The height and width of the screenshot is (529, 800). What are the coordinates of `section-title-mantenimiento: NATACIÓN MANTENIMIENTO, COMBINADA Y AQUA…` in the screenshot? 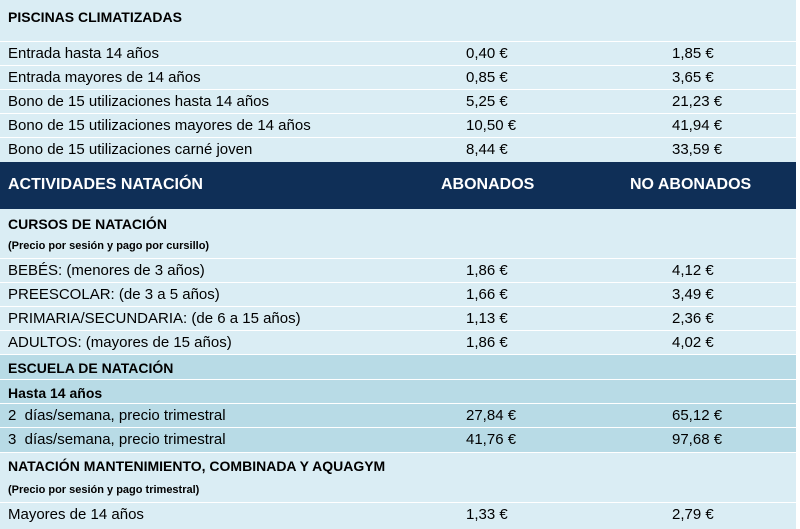 It's located at (197, 466).